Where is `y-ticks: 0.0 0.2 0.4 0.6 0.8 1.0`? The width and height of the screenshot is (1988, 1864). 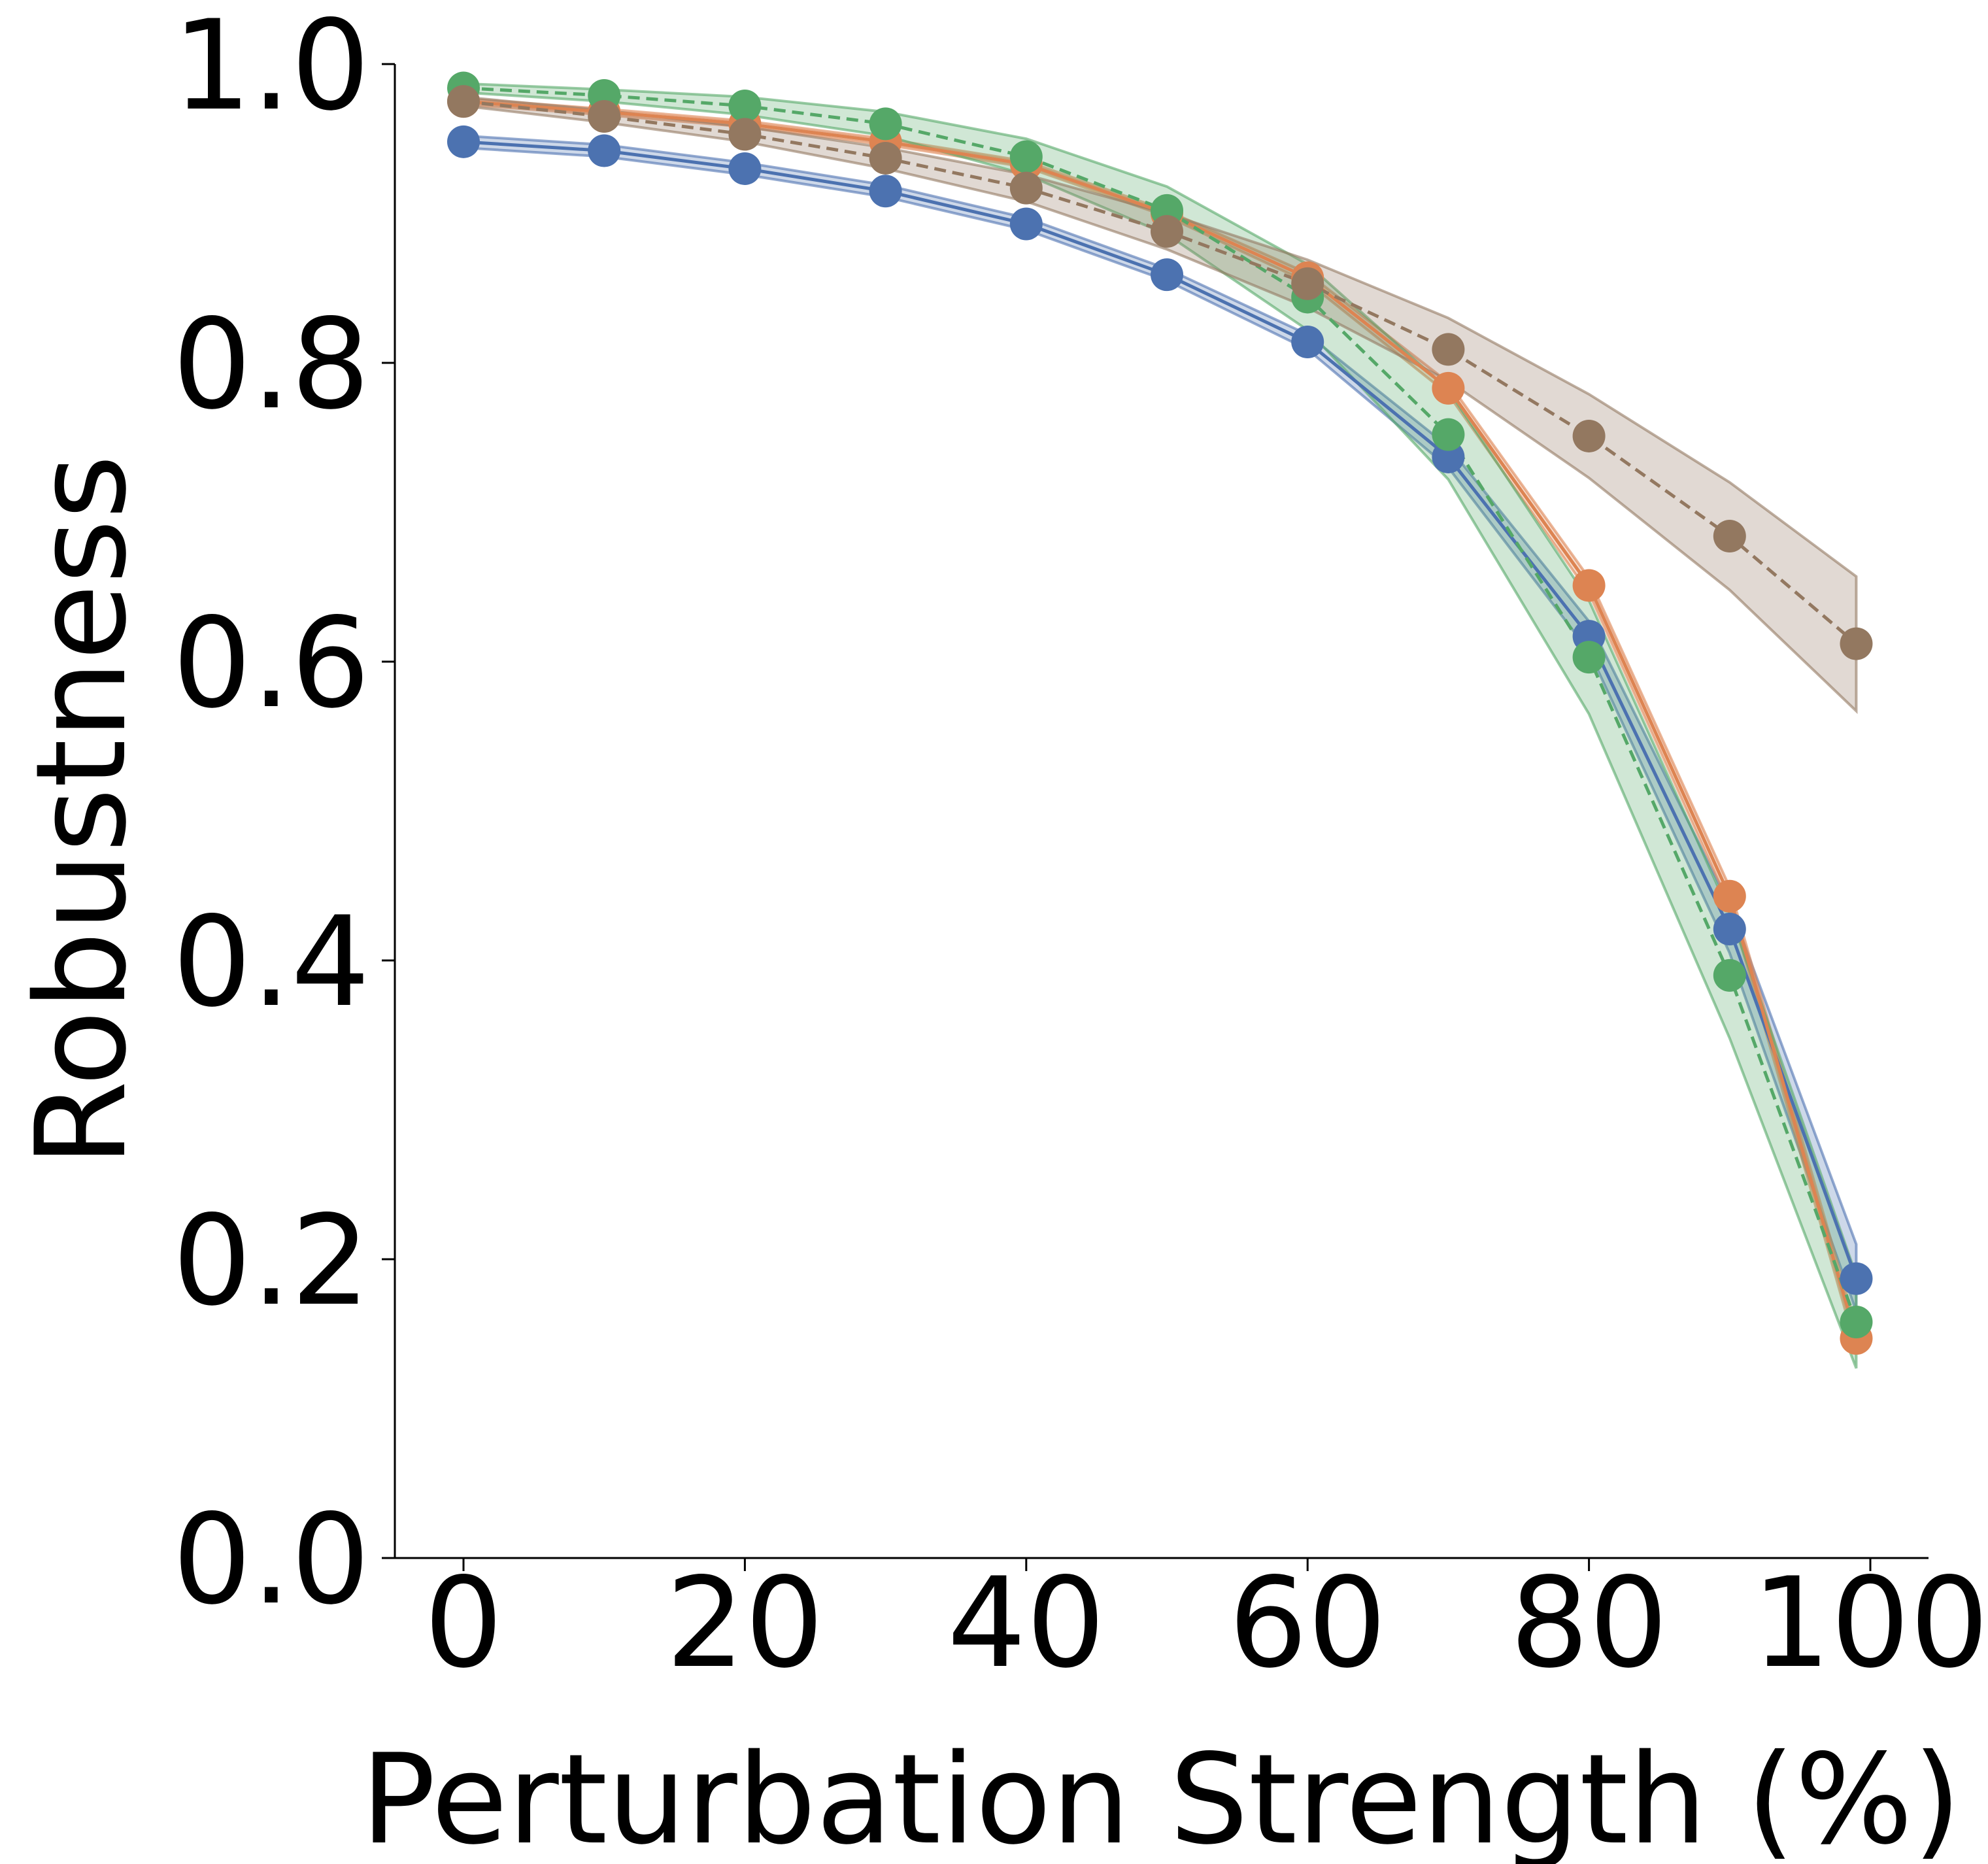
y-ticks: 0.0 0.2 0.4 0.6 0.8 1.0 is located at coordinates (284, 816).